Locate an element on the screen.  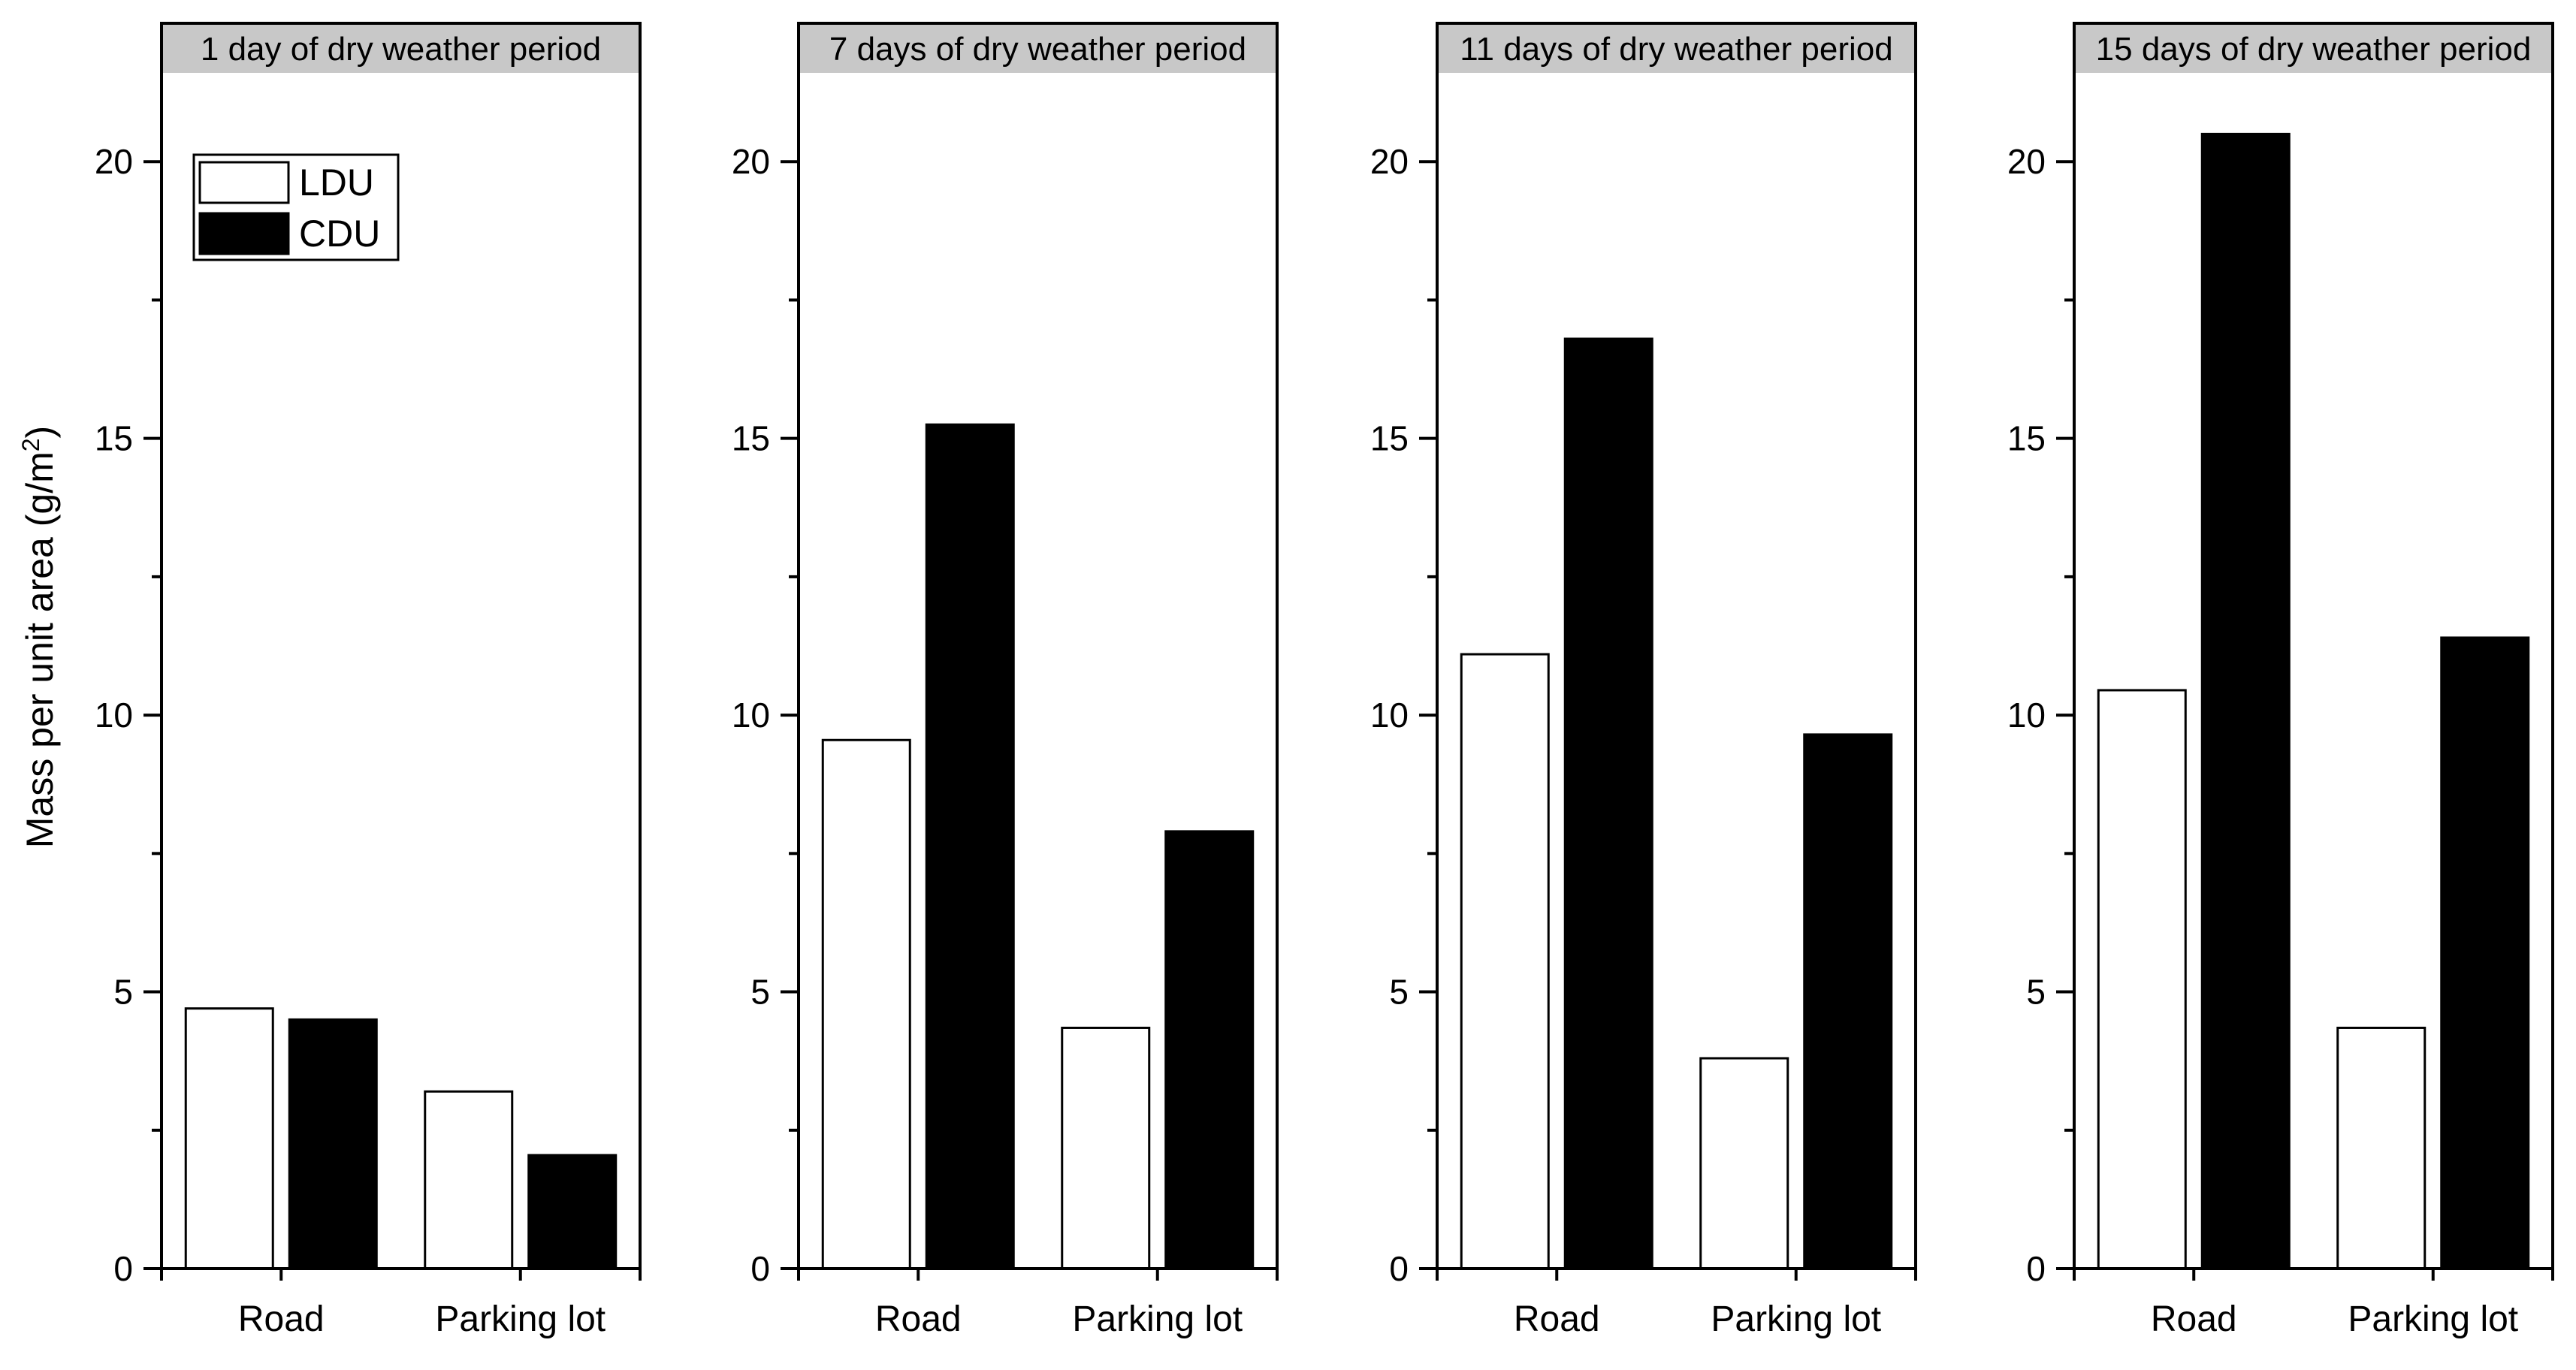
panel-title: 1 day of dry weather period is located at coordinates (401, 50).